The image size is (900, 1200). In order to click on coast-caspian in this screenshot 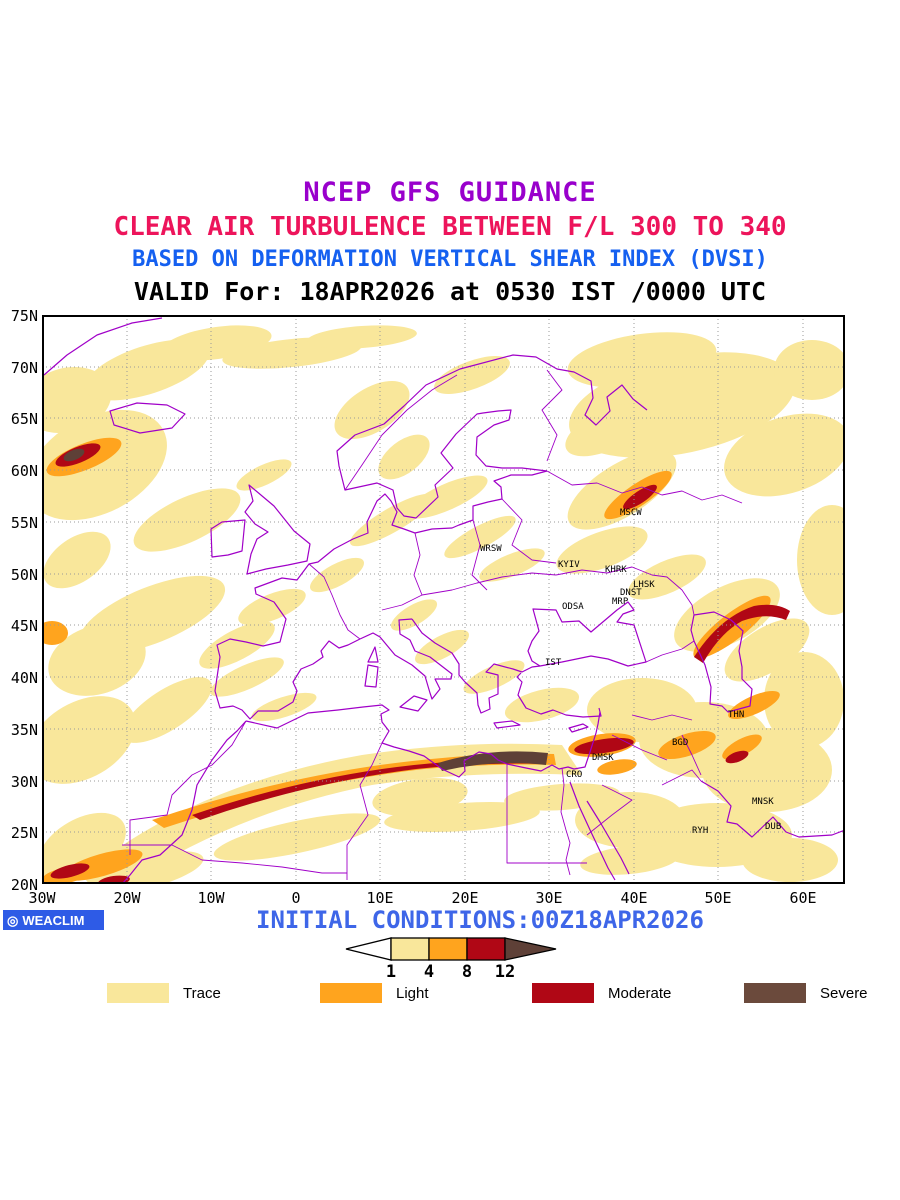, I will do `click(721, 662)`.